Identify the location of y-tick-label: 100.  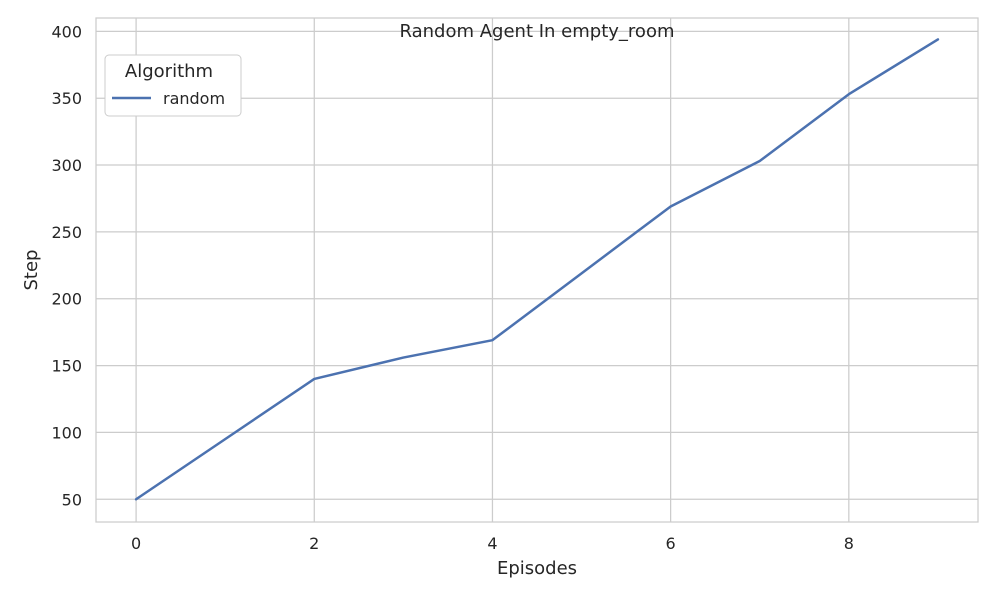
(66, 432).